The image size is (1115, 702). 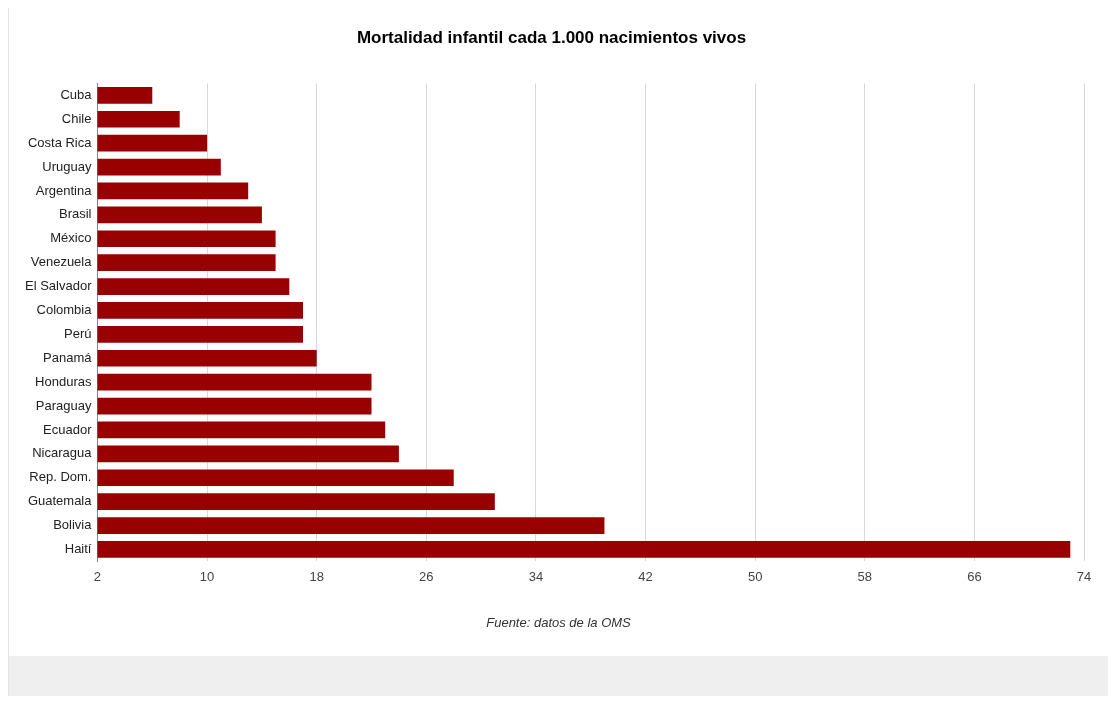 What do you see at coordinates (58, 286) in the screenshot?
I see `y-tick-label: El Salvador` at bounding box center [58, 286].